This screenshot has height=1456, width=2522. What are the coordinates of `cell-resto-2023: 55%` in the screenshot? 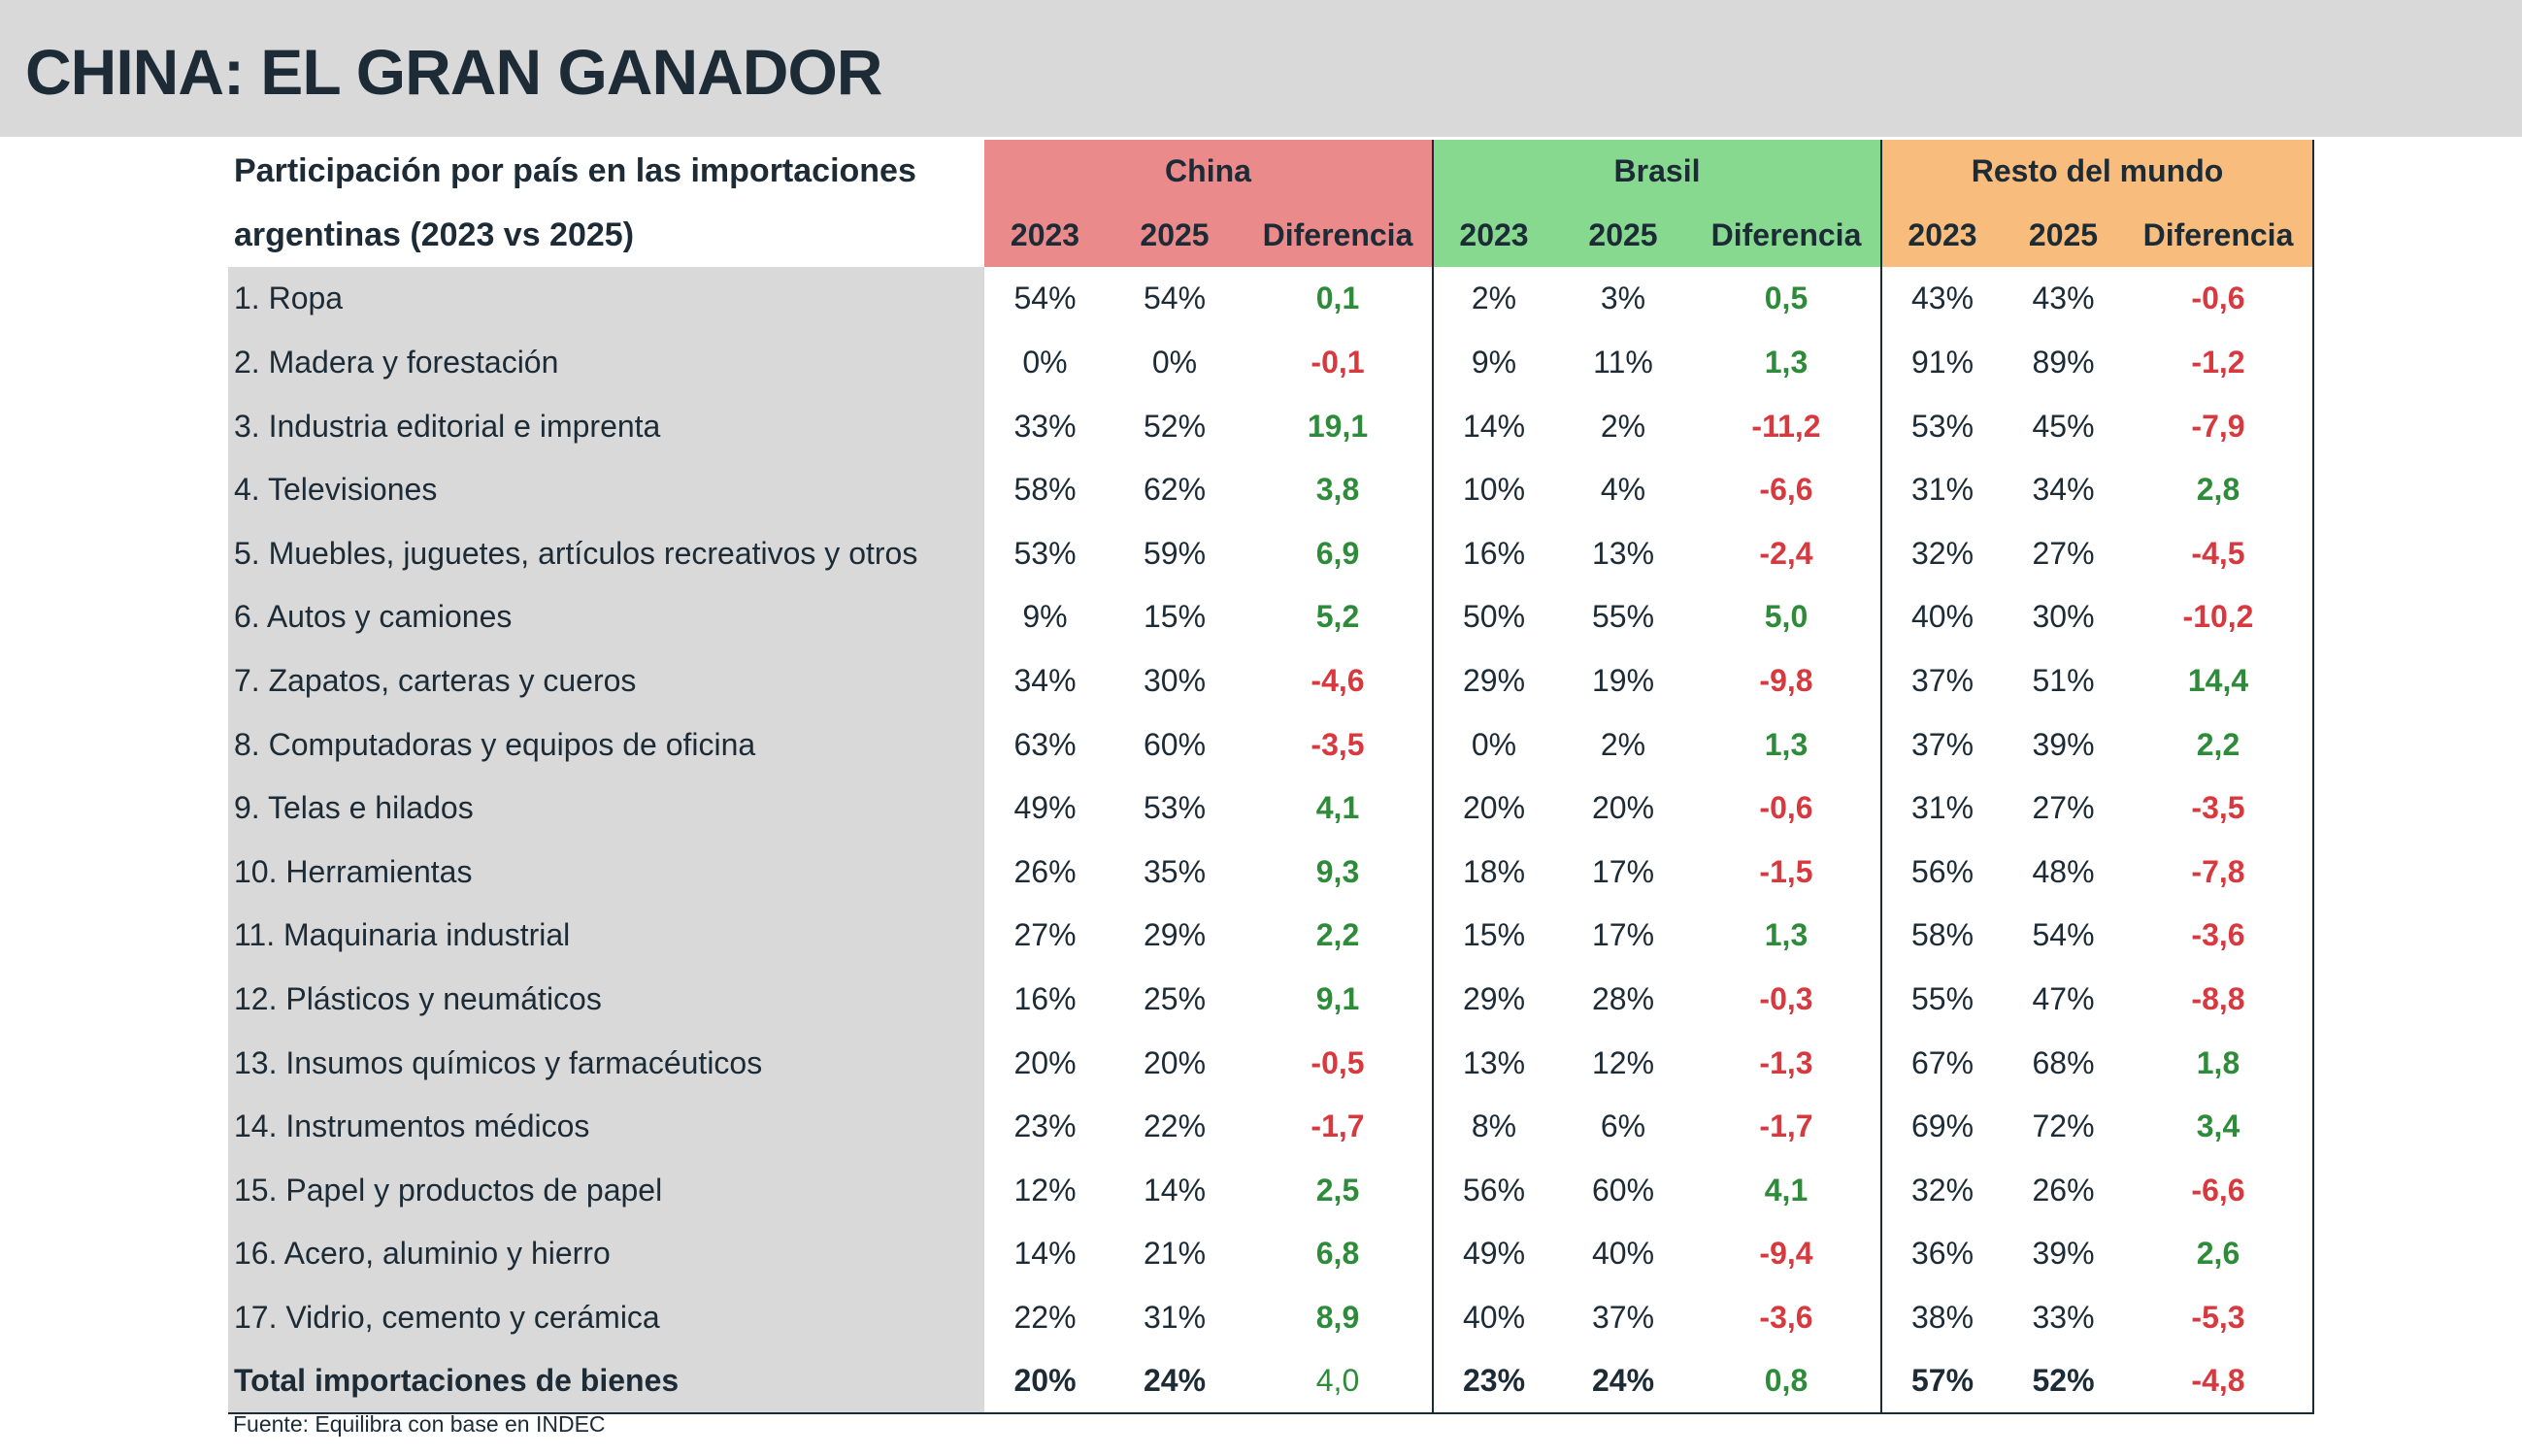 It's located at (1941, 999).